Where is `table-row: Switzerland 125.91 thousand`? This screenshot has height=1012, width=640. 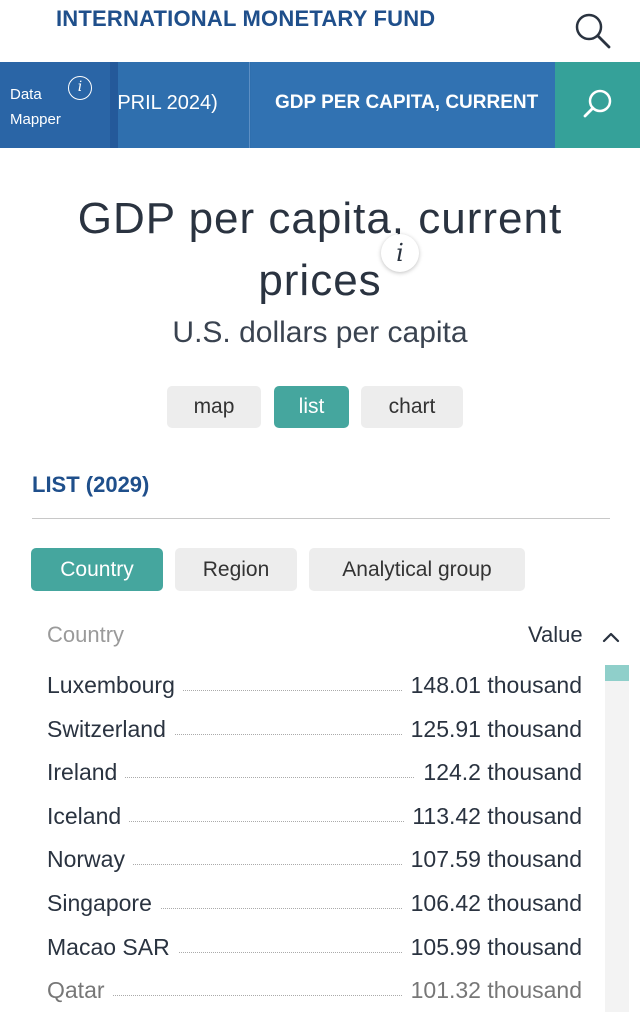 table-row: Switzerland 125.91 thousand is located at coordinates (314, 732).